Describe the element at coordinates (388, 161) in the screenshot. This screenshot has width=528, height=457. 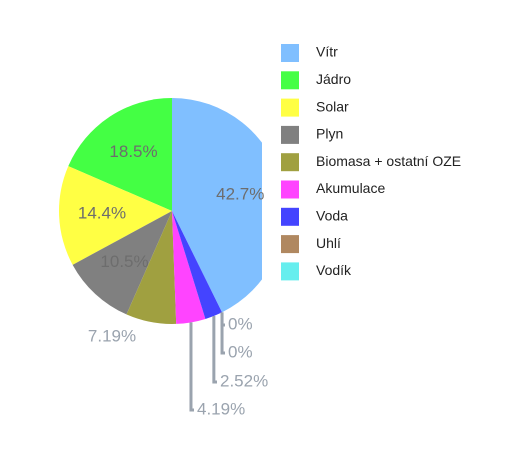
I see `legend-label: Biomasa + ostatní OZE` at that location.